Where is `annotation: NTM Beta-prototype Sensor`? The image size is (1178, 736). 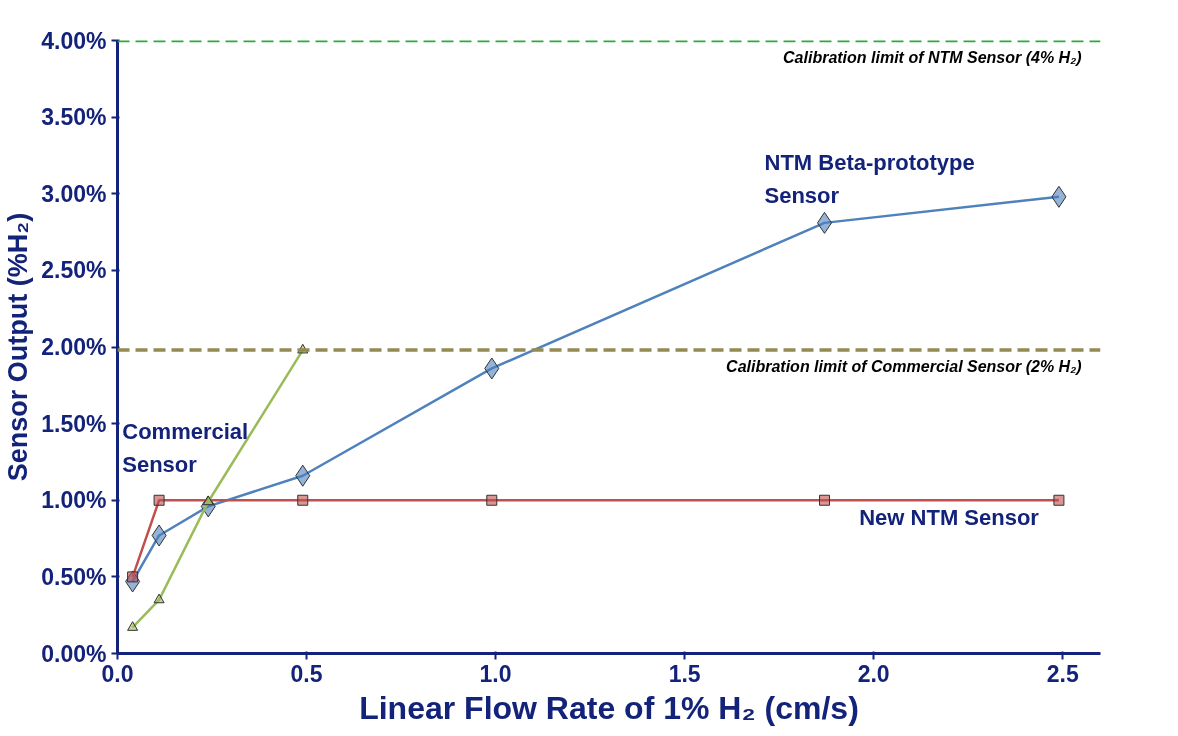
annotation: NTM Beta-prototype Sensor is located at coordinates (869, 179).